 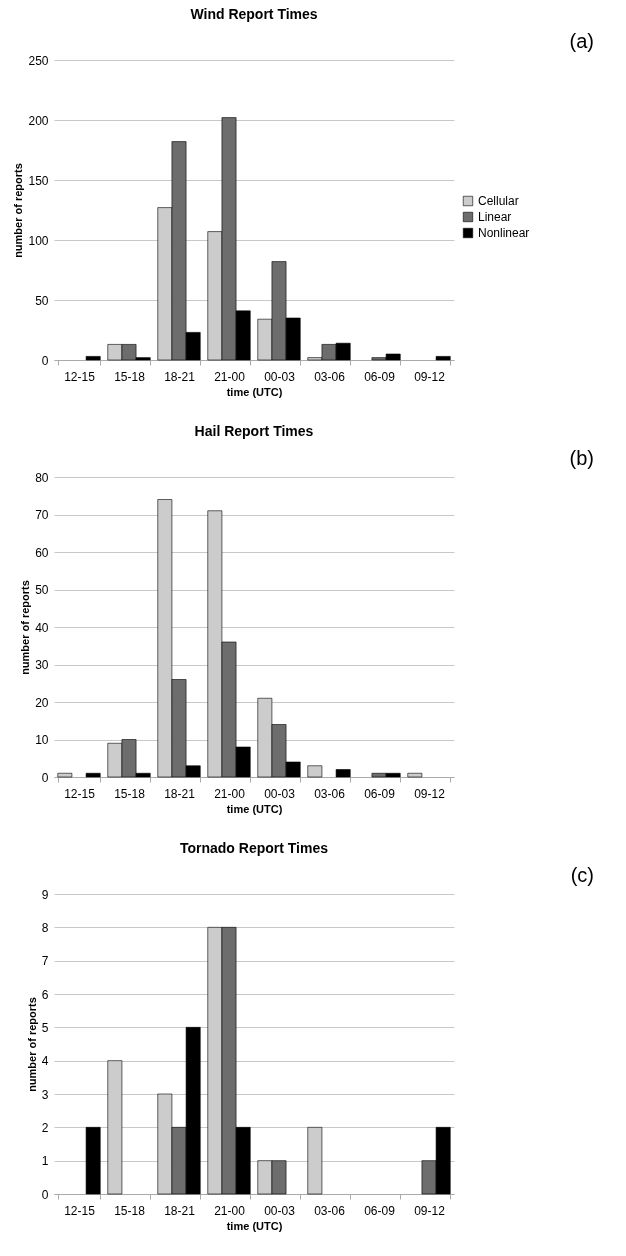 I want to click on y-tick-label: 4, so click(x=45, y=1061).